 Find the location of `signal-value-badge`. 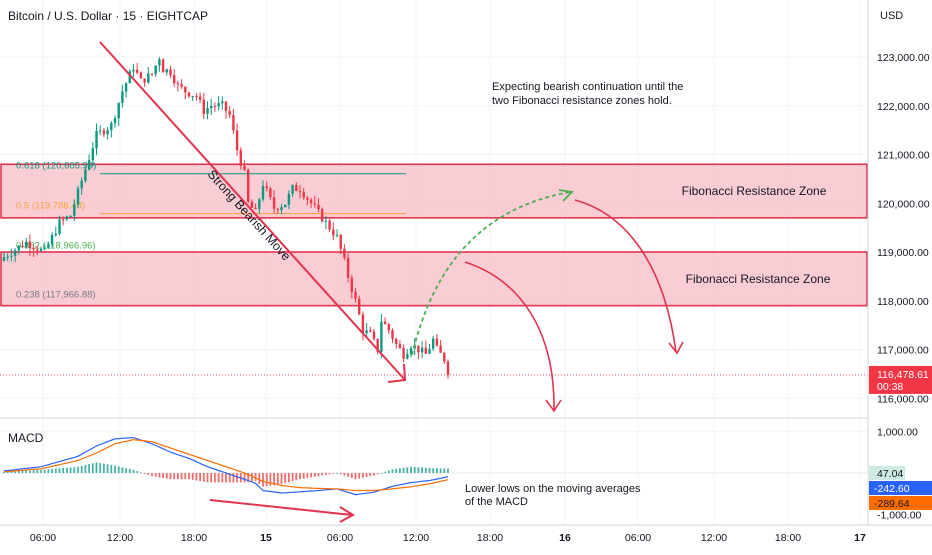

signal-value-badge is located at coordinates (900, 503).